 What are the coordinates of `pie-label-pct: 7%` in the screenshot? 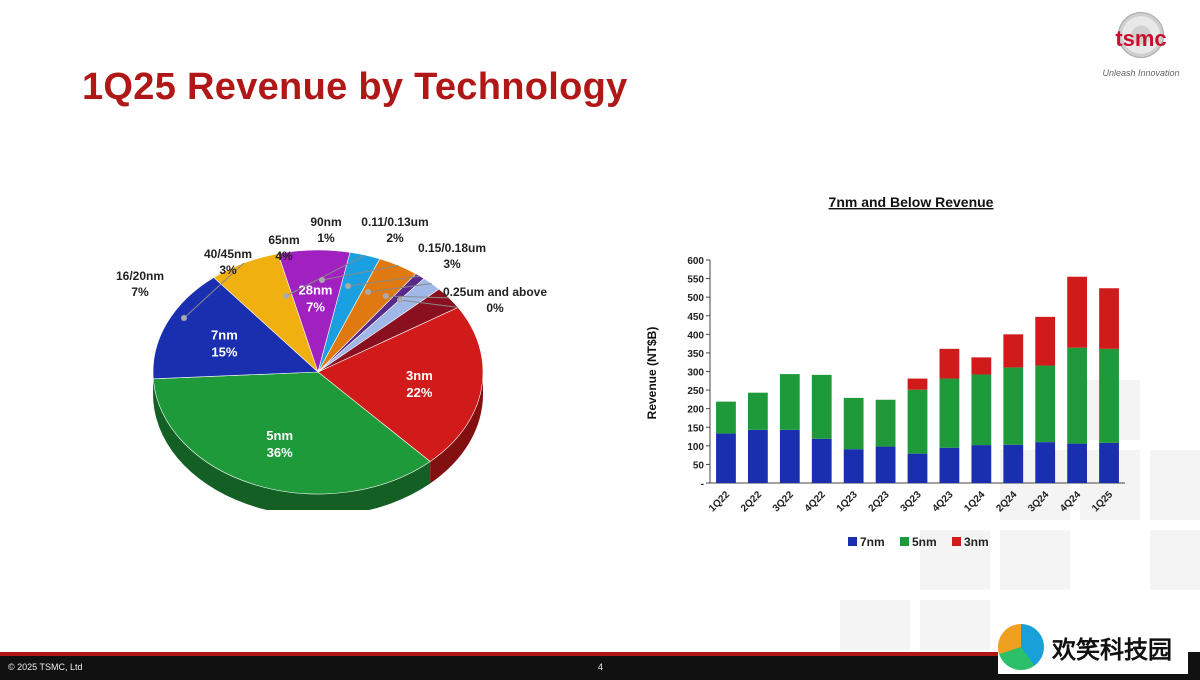 It's located at (315, 306).